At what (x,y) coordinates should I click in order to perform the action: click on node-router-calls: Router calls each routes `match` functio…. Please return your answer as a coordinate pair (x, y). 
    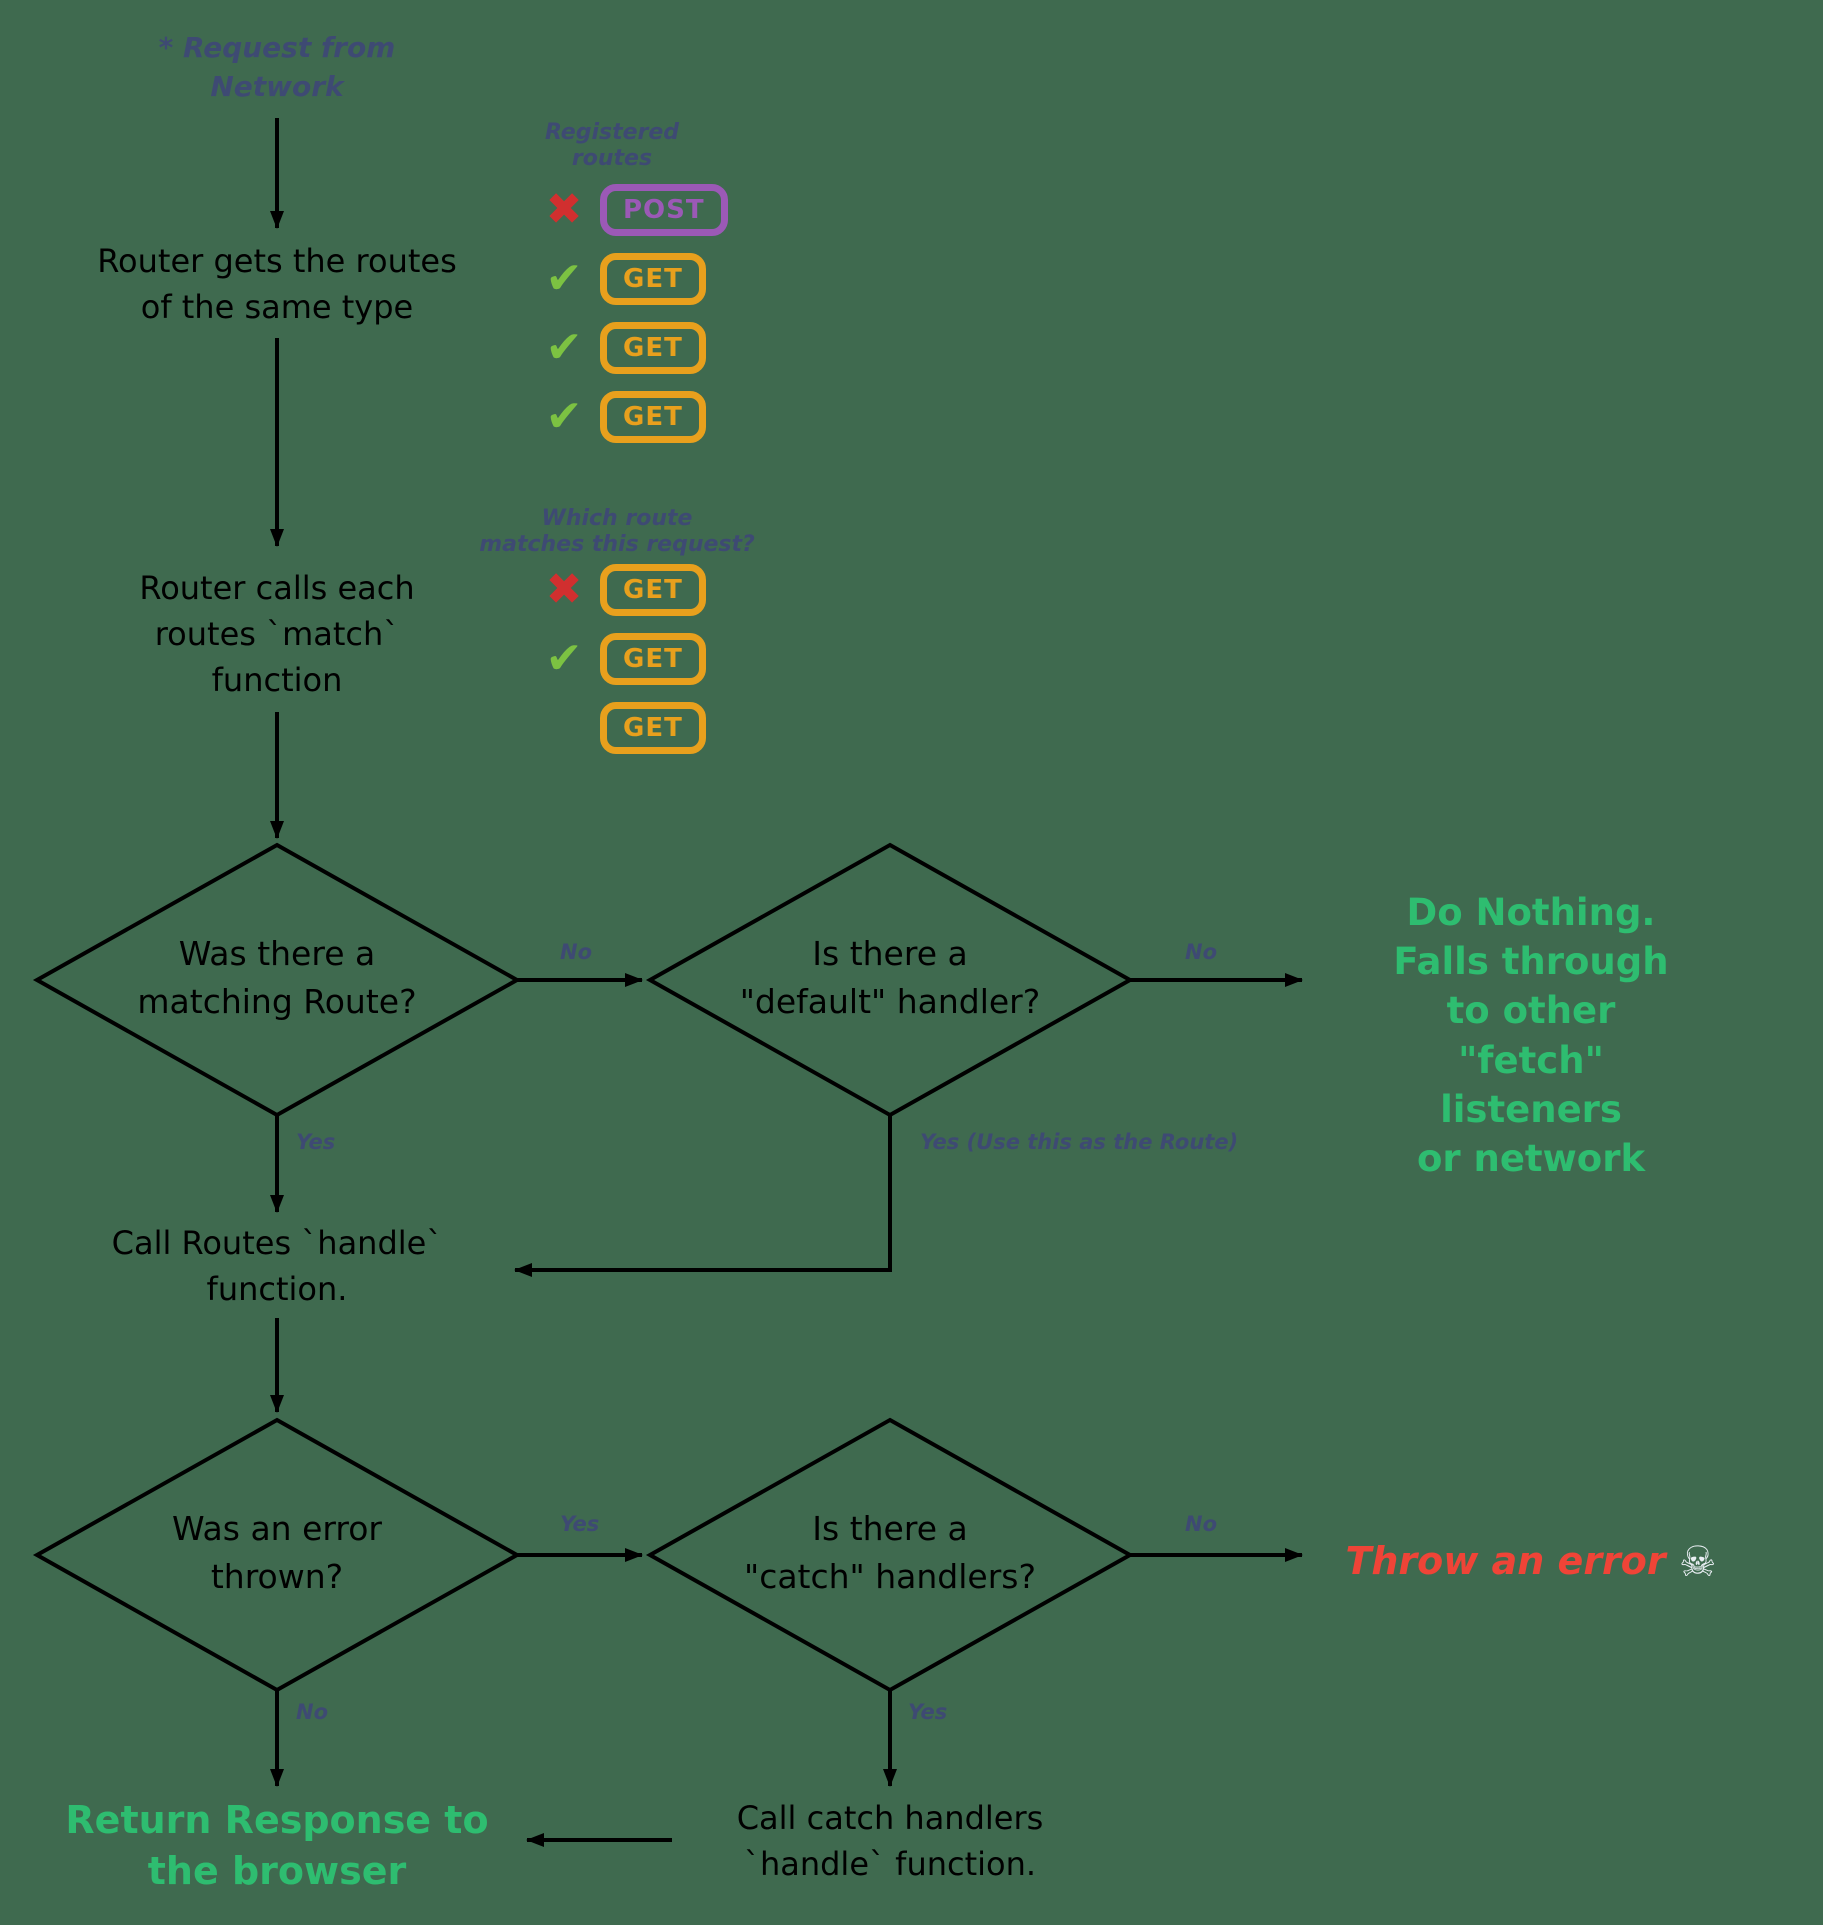
    Looking at the image, I should click on (277, 634).